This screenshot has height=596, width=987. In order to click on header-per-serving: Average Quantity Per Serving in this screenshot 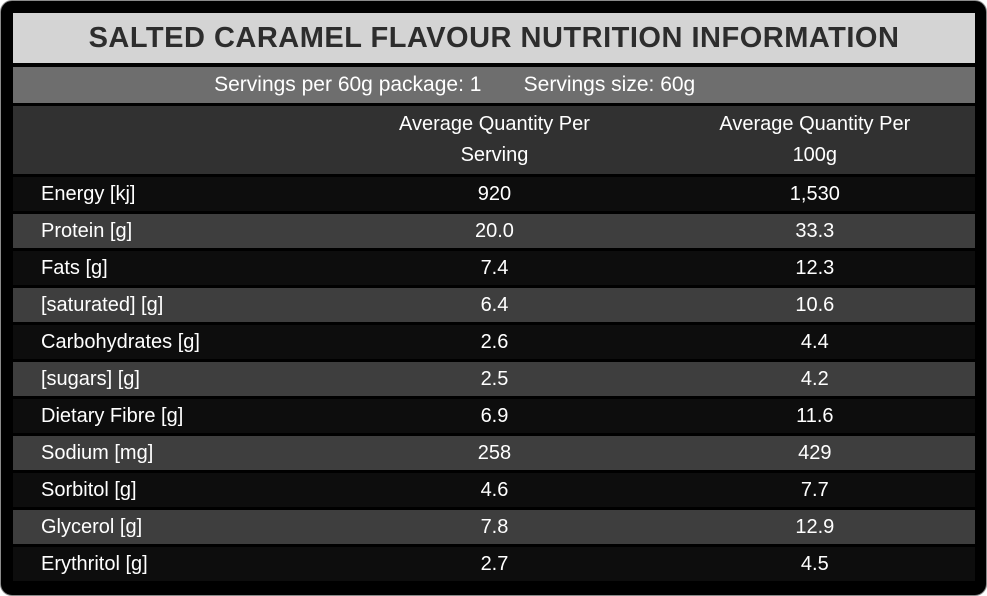, I will do `click(494, 140)`.